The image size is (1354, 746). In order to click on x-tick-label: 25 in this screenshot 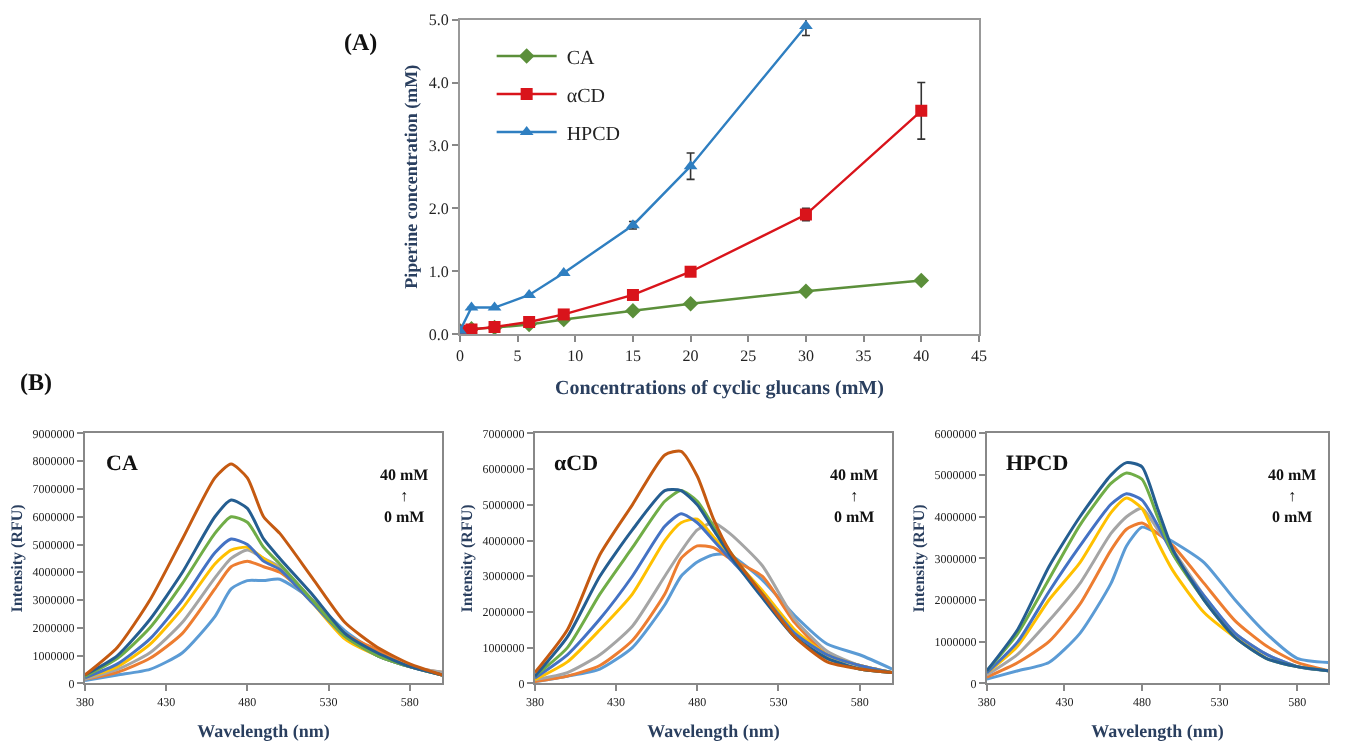, I will do `click(748, 356)`.